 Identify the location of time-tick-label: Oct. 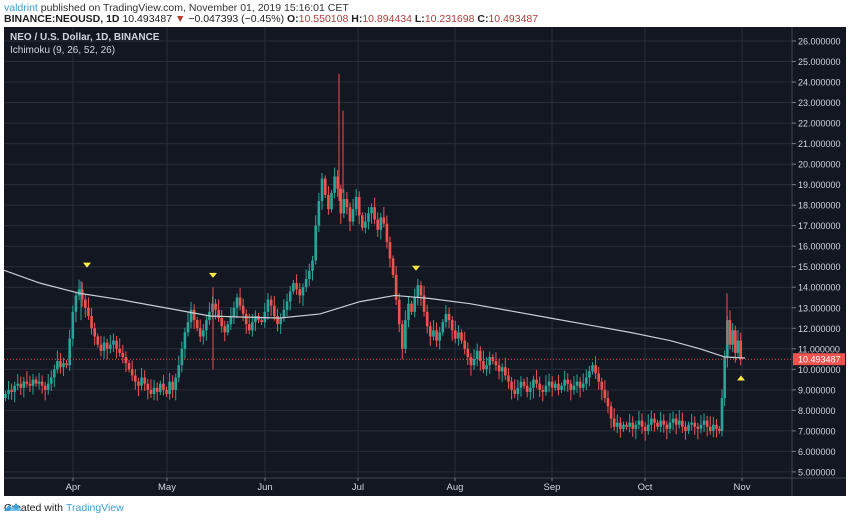
(645, 487).